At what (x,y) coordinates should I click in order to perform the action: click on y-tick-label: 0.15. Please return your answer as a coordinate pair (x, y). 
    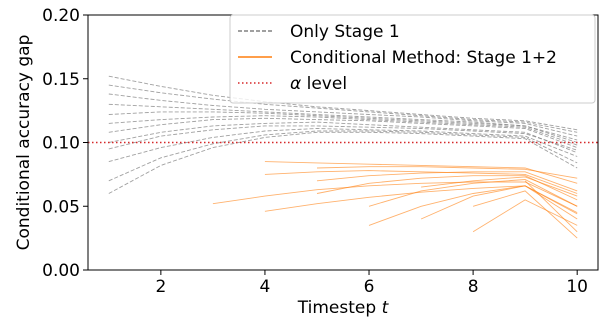
    Looking at the image, I should click on (61, 80).